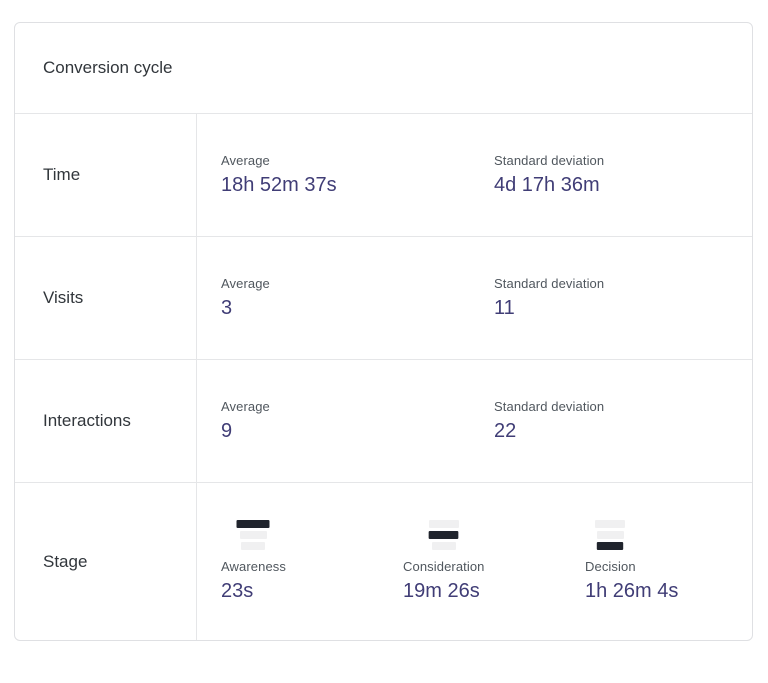  I want to click on row-label-visits: Visits, so click(106, 298).